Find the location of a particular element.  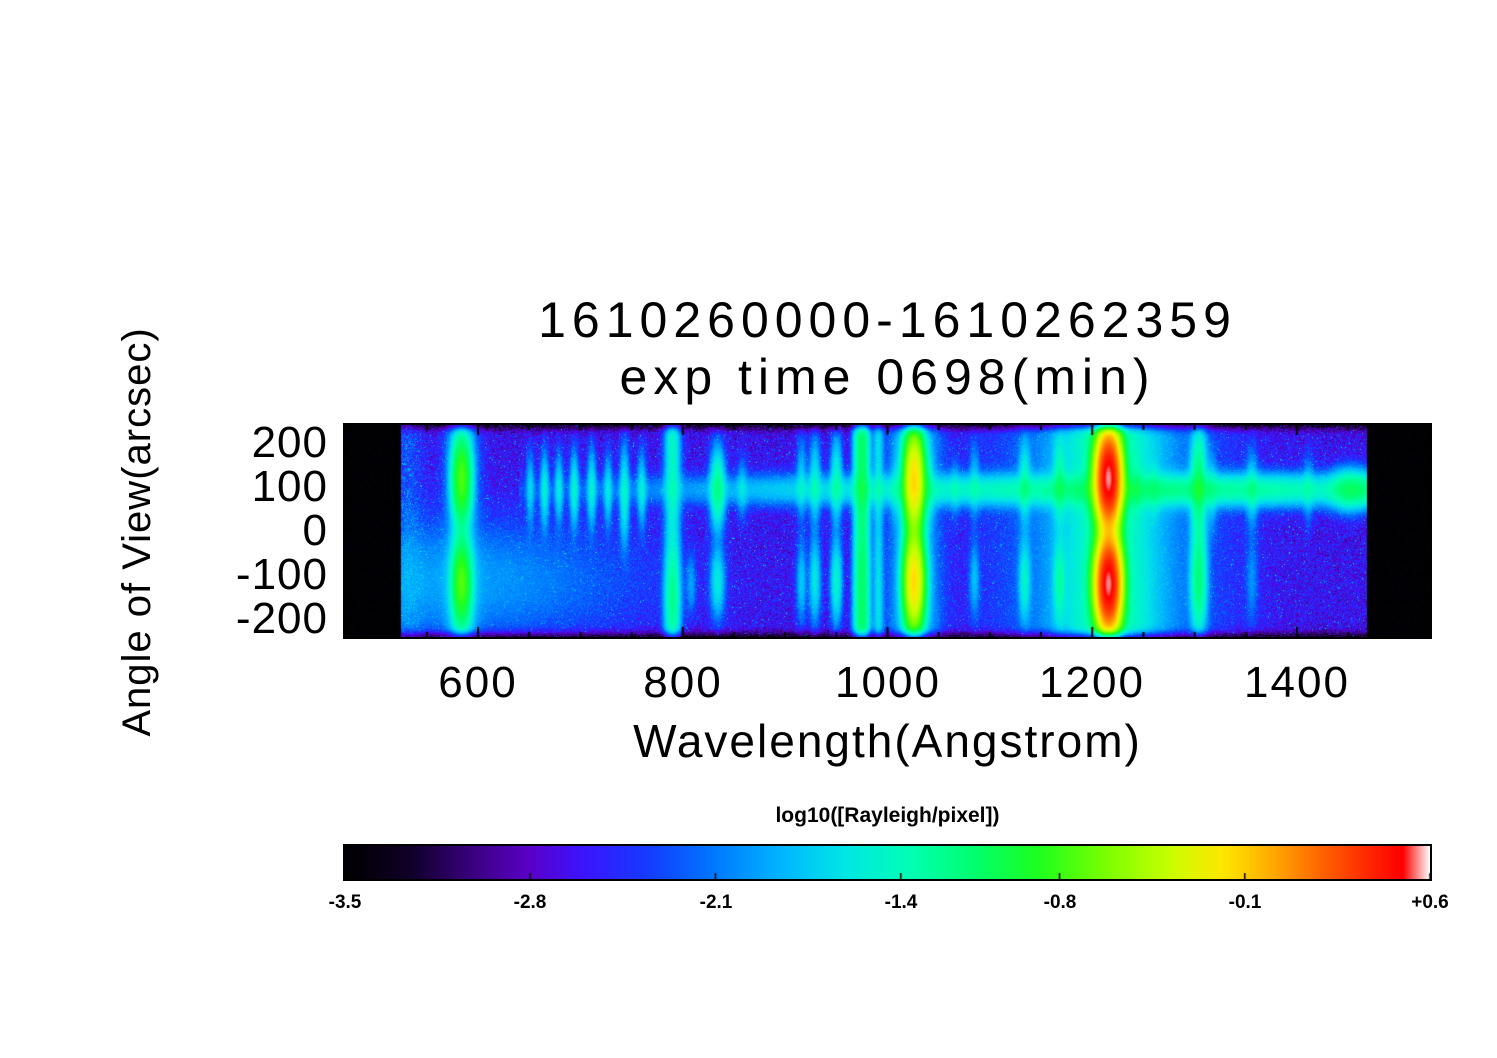

plot-title-line1: 1610260000-1610262359 is located at coordinates (887, 320).